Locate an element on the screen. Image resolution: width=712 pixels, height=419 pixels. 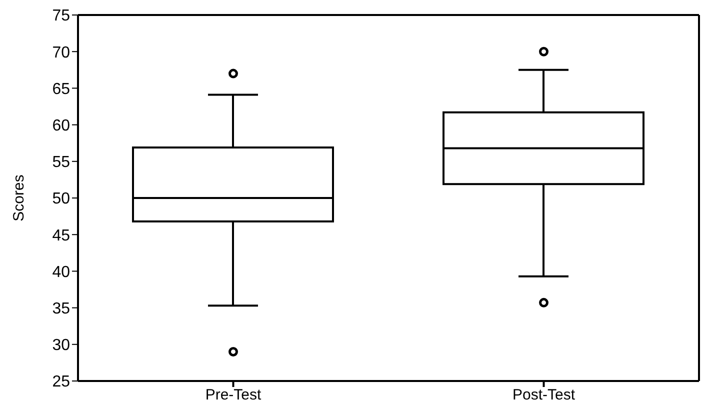
y-tick-label: 25 is located at coordinates (61, 382).